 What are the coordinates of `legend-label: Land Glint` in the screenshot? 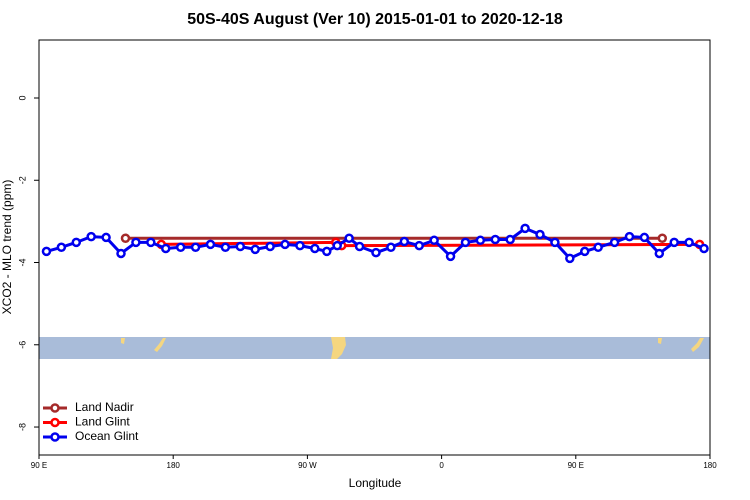 It's located at (102, 422).